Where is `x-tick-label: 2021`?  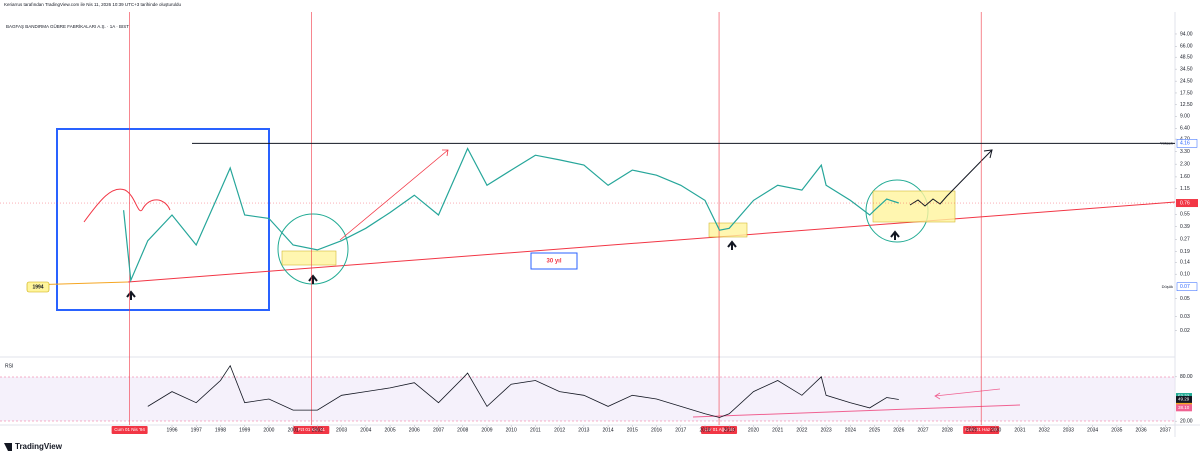
x-tick-label: 2021 is located at coordinates (777, 430).